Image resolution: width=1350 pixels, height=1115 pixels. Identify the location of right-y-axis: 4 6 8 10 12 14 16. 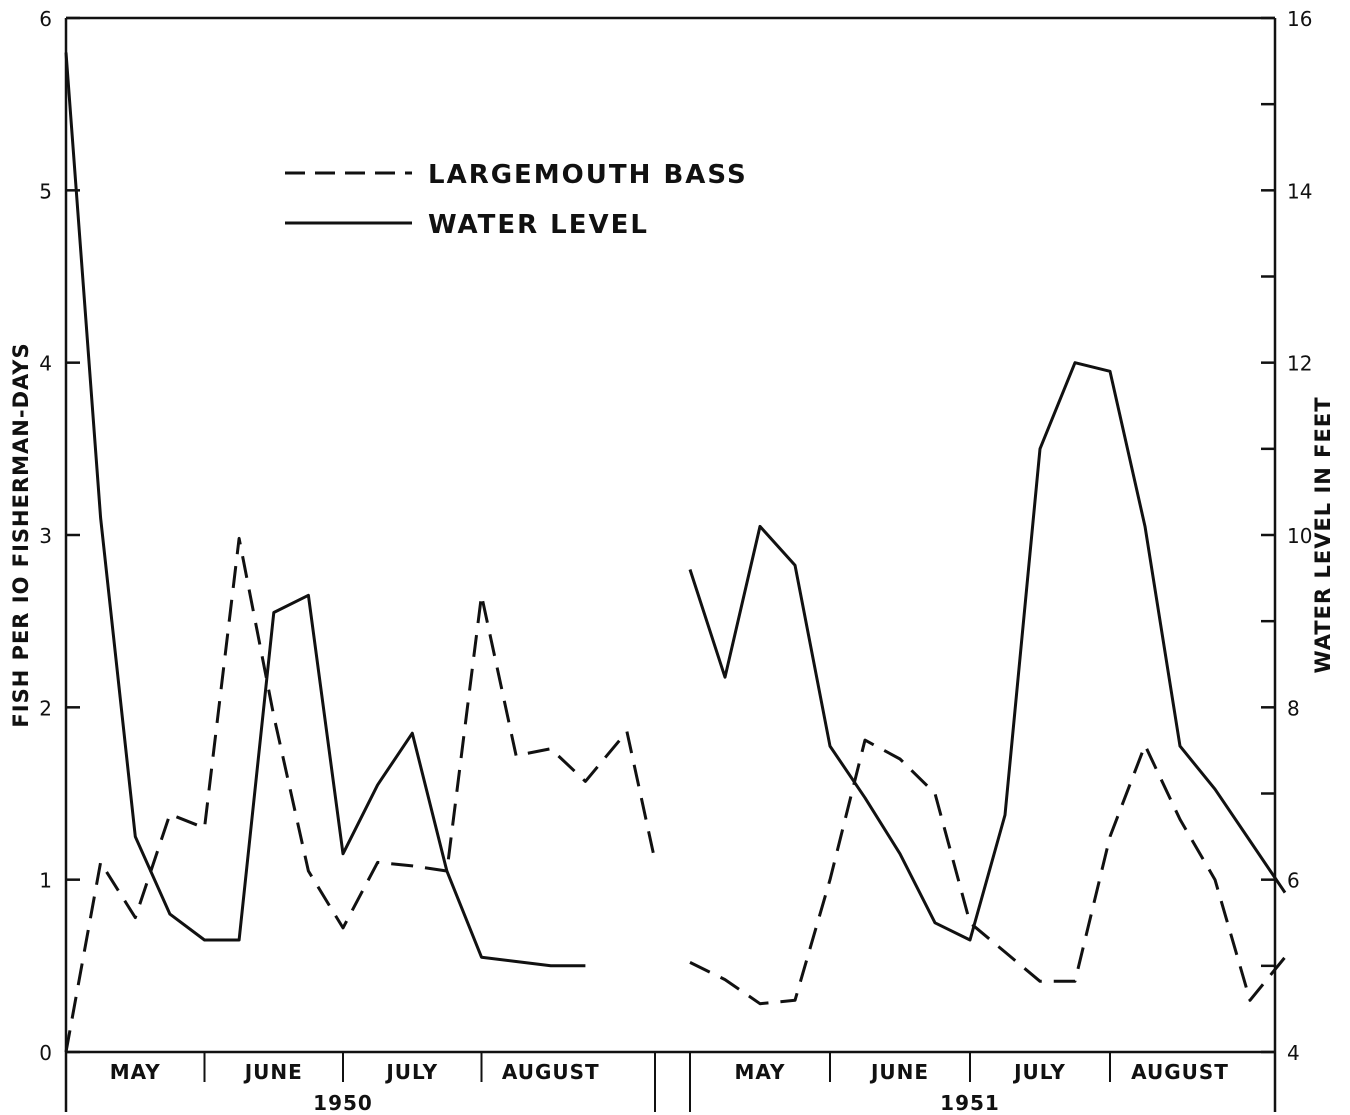
(1286, 536).